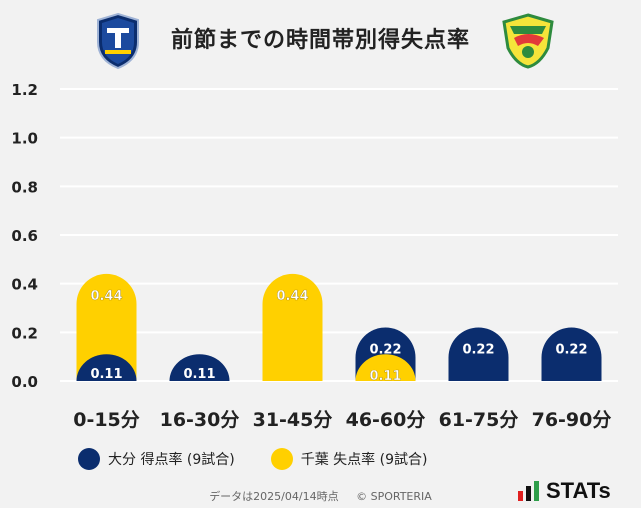  I want to click on y-tick-label: 1.0, so click(24, 139).